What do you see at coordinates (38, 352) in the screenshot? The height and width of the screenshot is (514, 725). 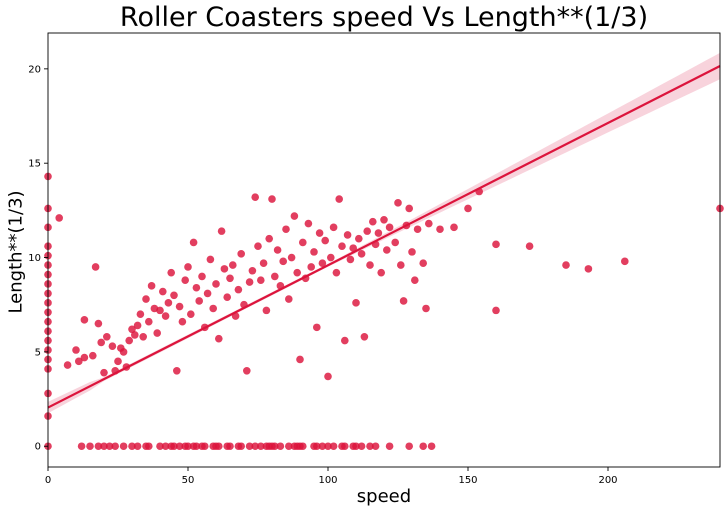 I see `y-tick-label: 5` at bounding box center [38, 352].